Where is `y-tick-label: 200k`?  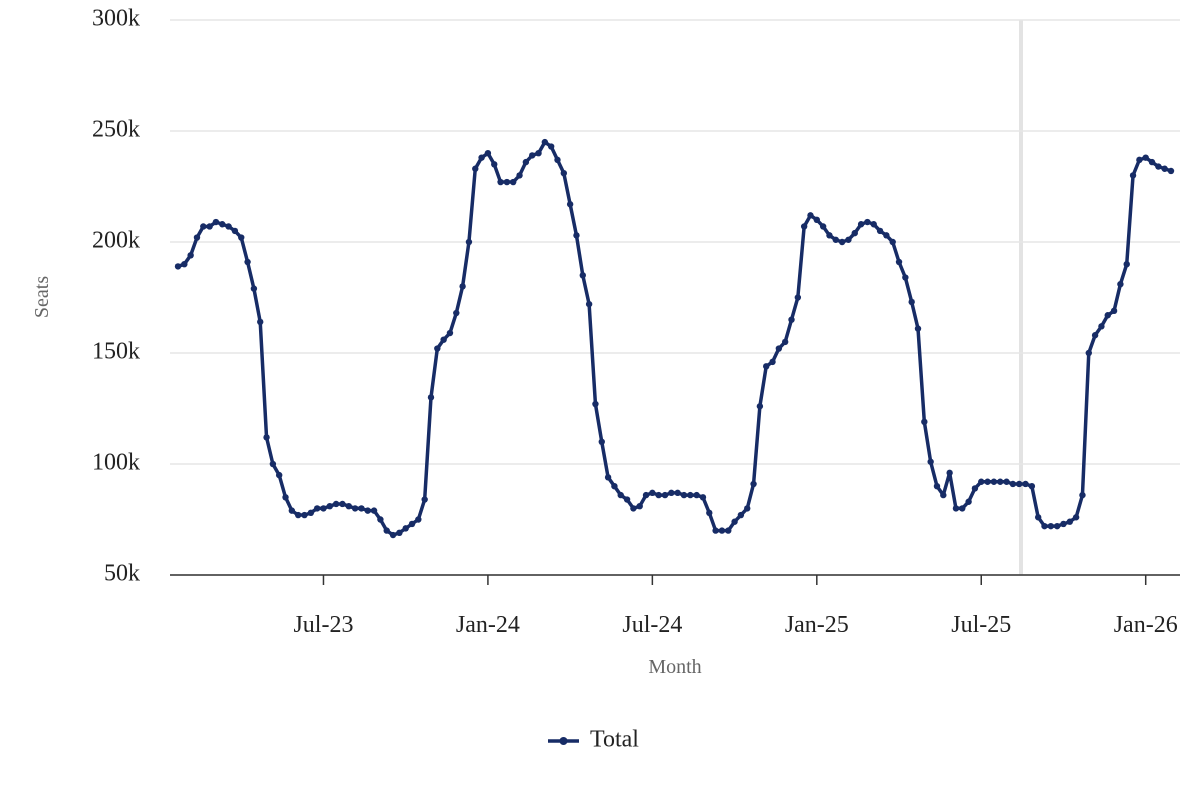
y-tick-label: 200k is located at coordinates (116, 241).